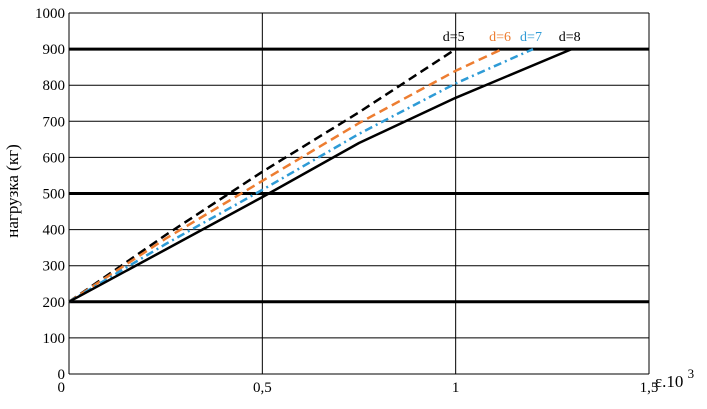  Describe the element at coordinates (512, 37) in the screenshot. I see `series-labels: d=5 d=6 d=7 d=8` at that location.